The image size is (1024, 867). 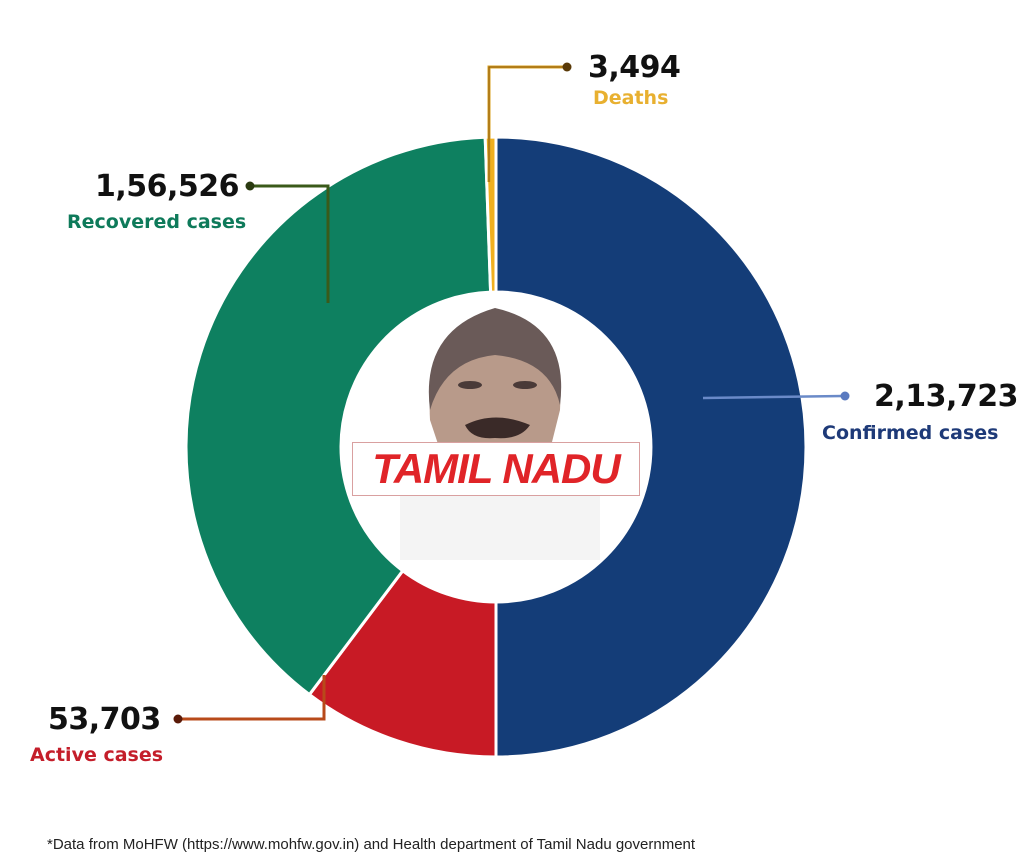 I want to click on active-value: 53,703, so click(x=104, y=719).